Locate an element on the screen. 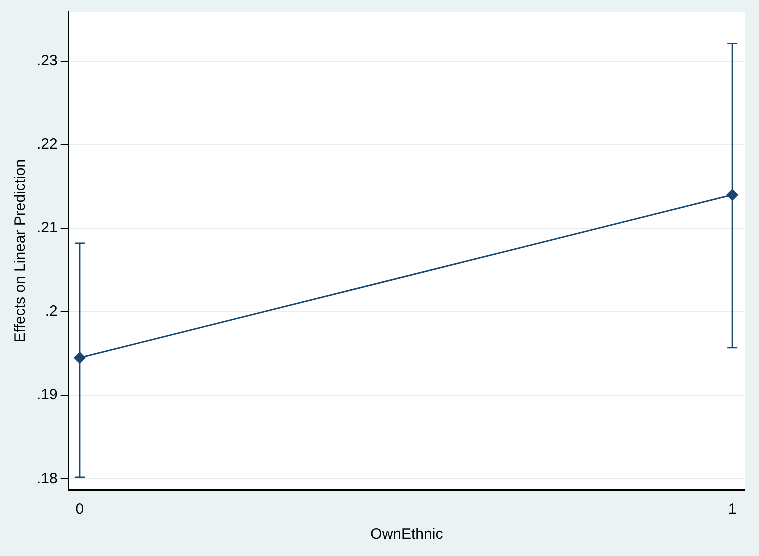 The height and width of the screenshot is (556, 759). x-tick-label: 1 is located at coordinates (732, 509).